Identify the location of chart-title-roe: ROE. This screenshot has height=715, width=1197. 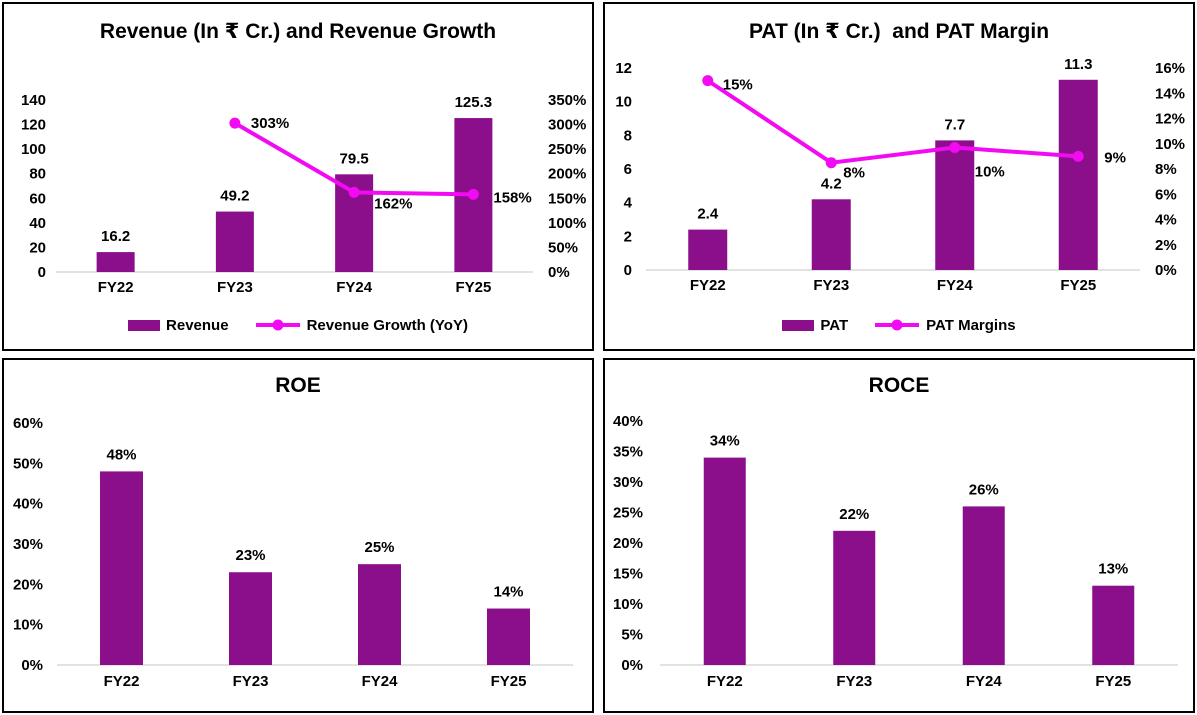
(298, 385).